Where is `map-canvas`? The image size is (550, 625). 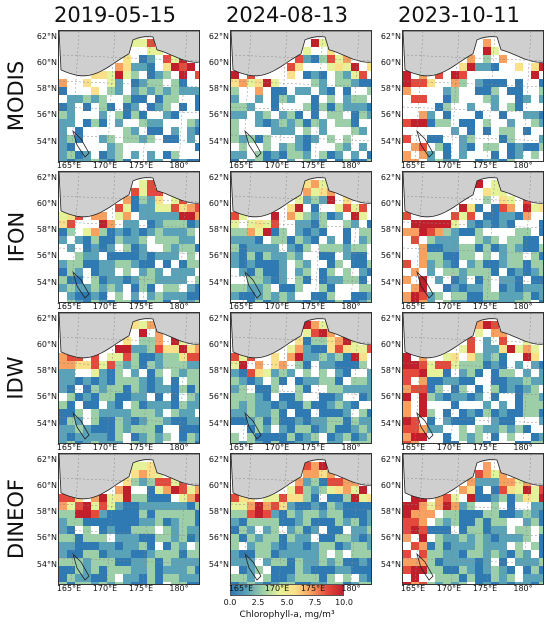
map-canvas is located at coordinates (129, 519).